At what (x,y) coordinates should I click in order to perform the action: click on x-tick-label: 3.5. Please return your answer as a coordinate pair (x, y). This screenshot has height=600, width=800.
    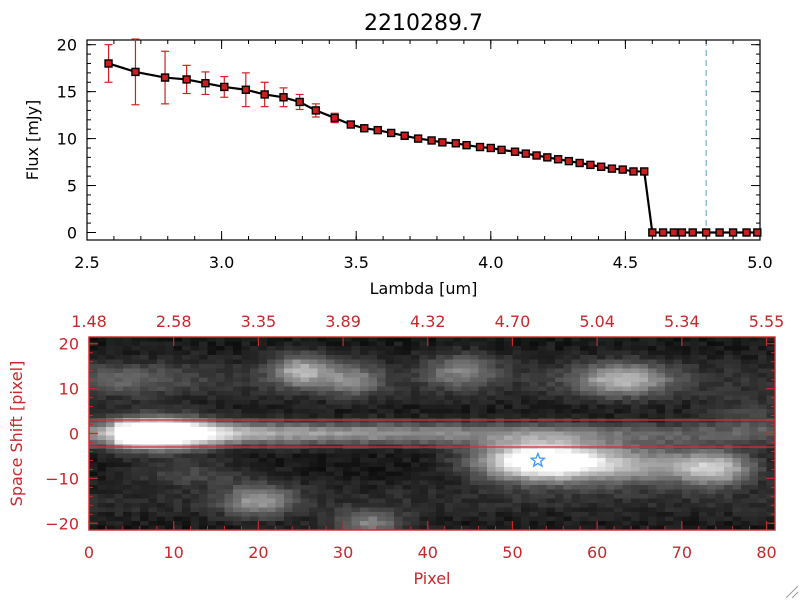
    Looking at the image, I should click on (355, 262).